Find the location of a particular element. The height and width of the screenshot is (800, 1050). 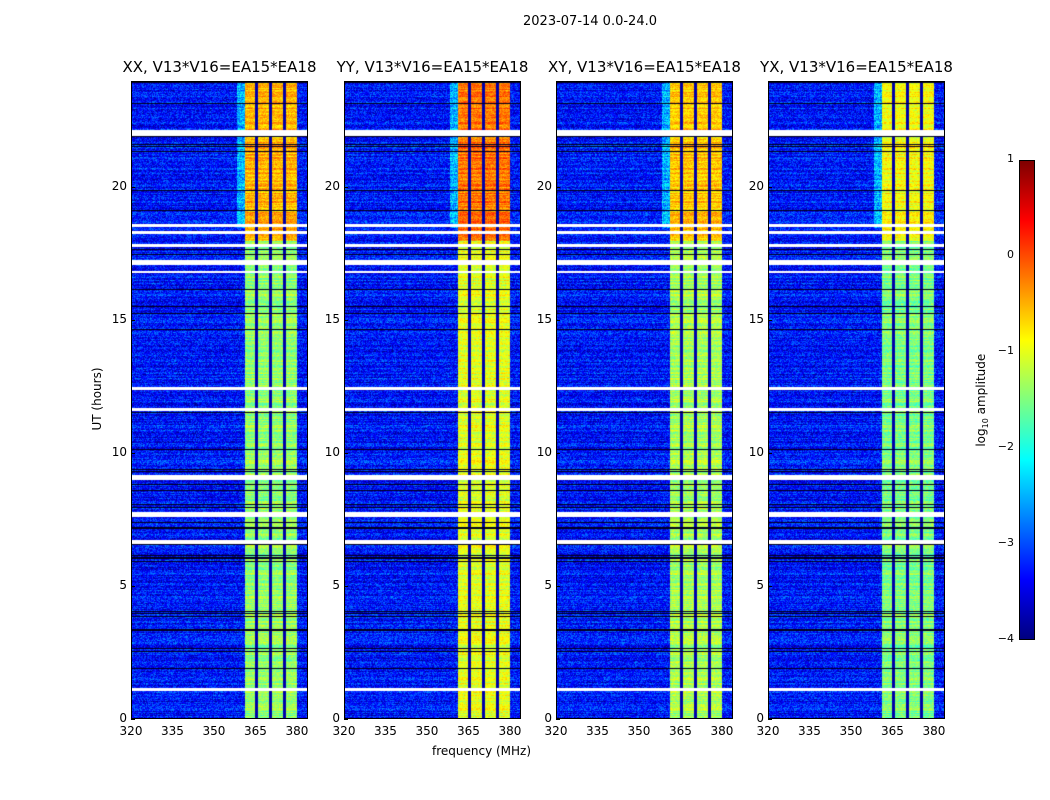

colorbar-tick-label: 0 is located at coordinates (1010, 254).